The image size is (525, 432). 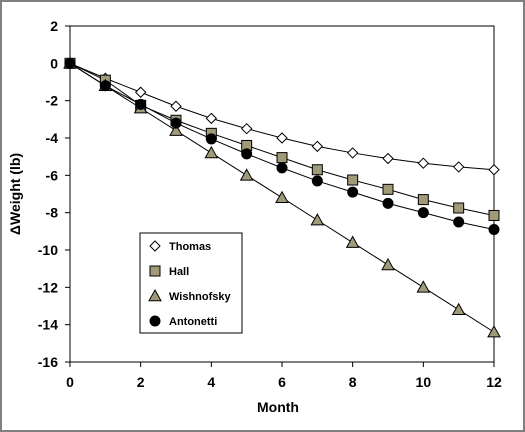 I want to click on x-tick-label: 2, so click(x=141, y=382).